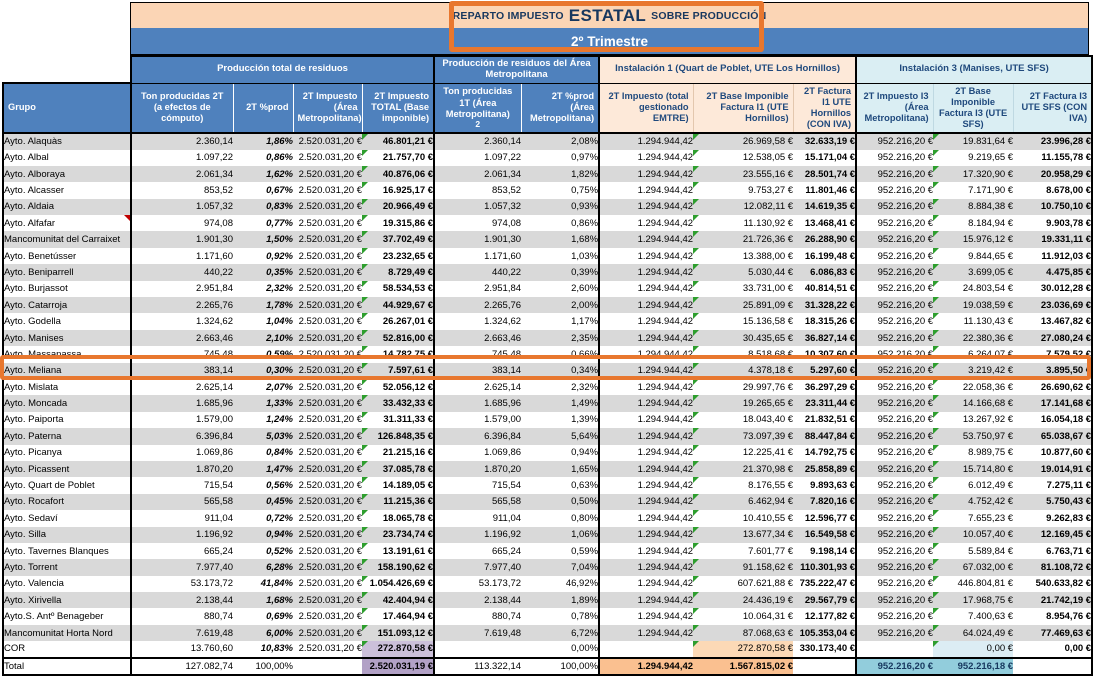 This screenshot has height=679, width=1093. Describe the element at coordinates (825, 190) in the screenshot. I see `cell-factura-i1: 11.801,46 €` at that location.